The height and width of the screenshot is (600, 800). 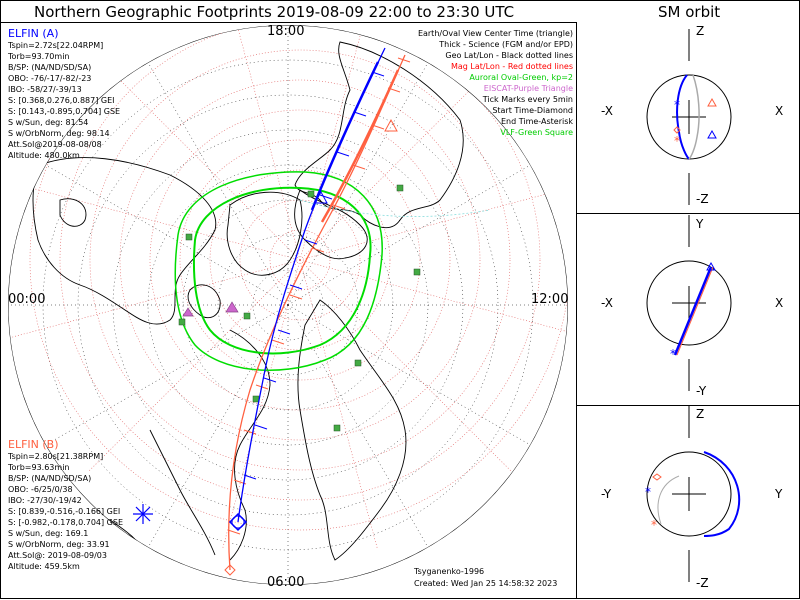 What do you see at coordinates (59, 544) in the screenshot?
I see `elfin-b-line: S w/OrbNorm, deg: 33.91` at bounding box center [59, 544].